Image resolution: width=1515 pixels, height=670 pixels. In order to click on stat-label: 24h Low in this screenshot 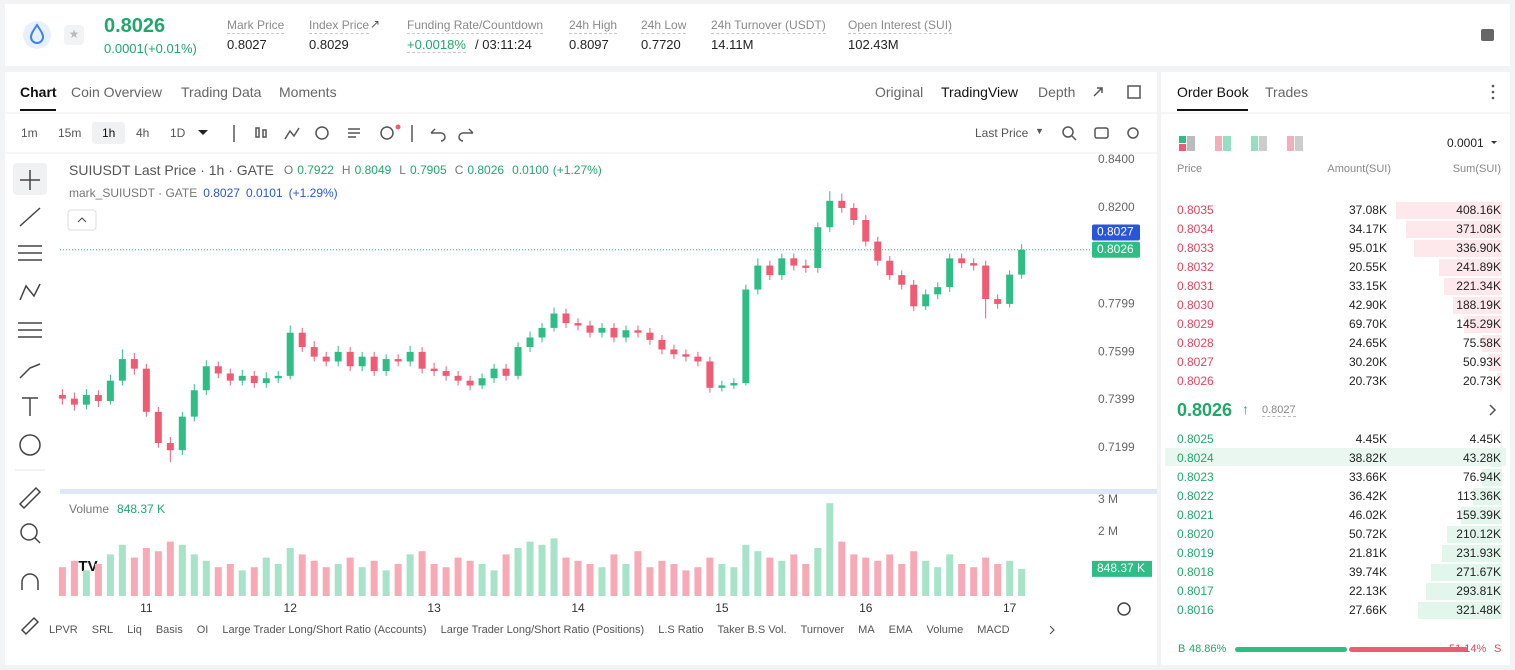, I will do `click(664, 26)`.